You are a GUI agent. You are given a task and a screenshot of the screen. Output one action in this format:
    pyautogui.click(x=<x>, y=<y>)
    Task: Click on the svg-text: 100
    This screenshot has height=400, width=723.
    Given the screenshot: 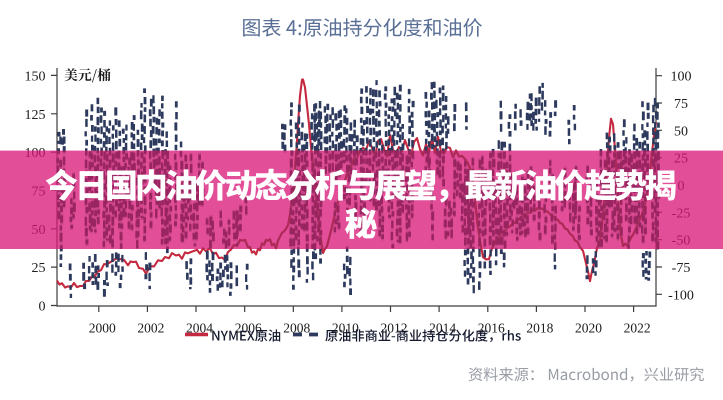 What is the action you would take?
    pyautogui.click(x=681, y=77)
    